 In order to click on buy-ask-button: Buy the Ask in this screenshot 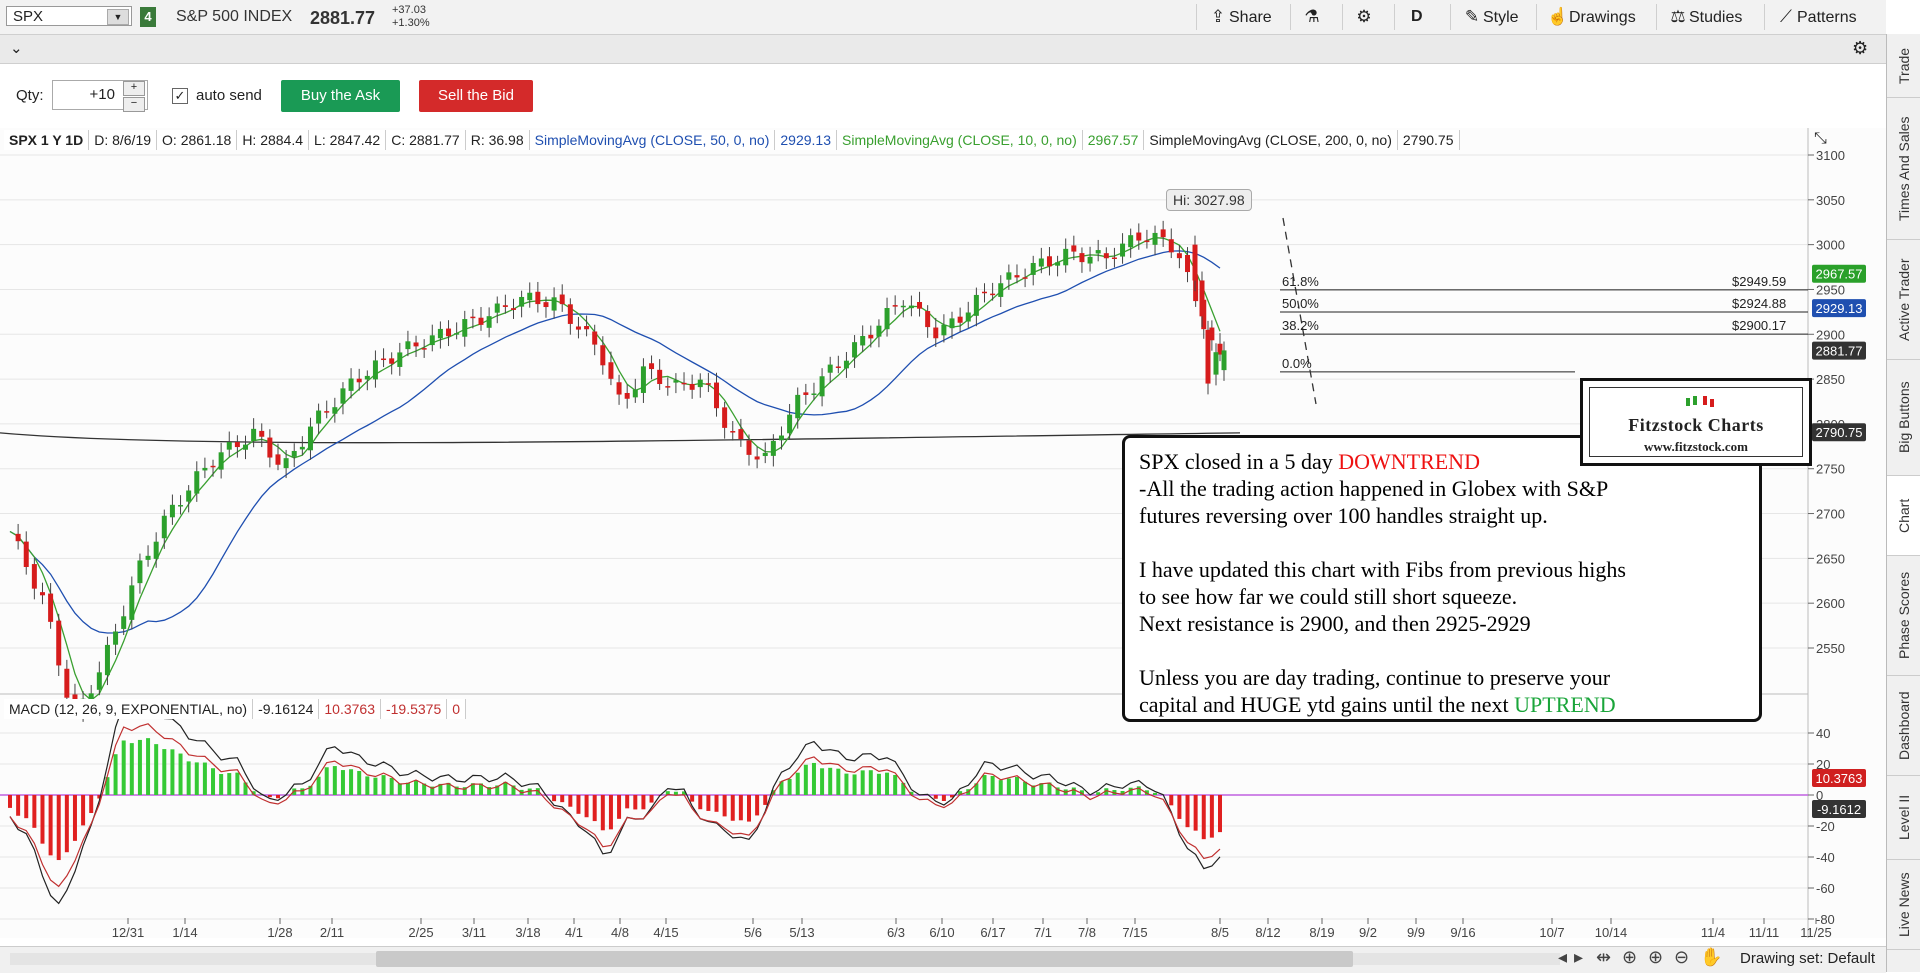, I will do `click(340, 96)`.